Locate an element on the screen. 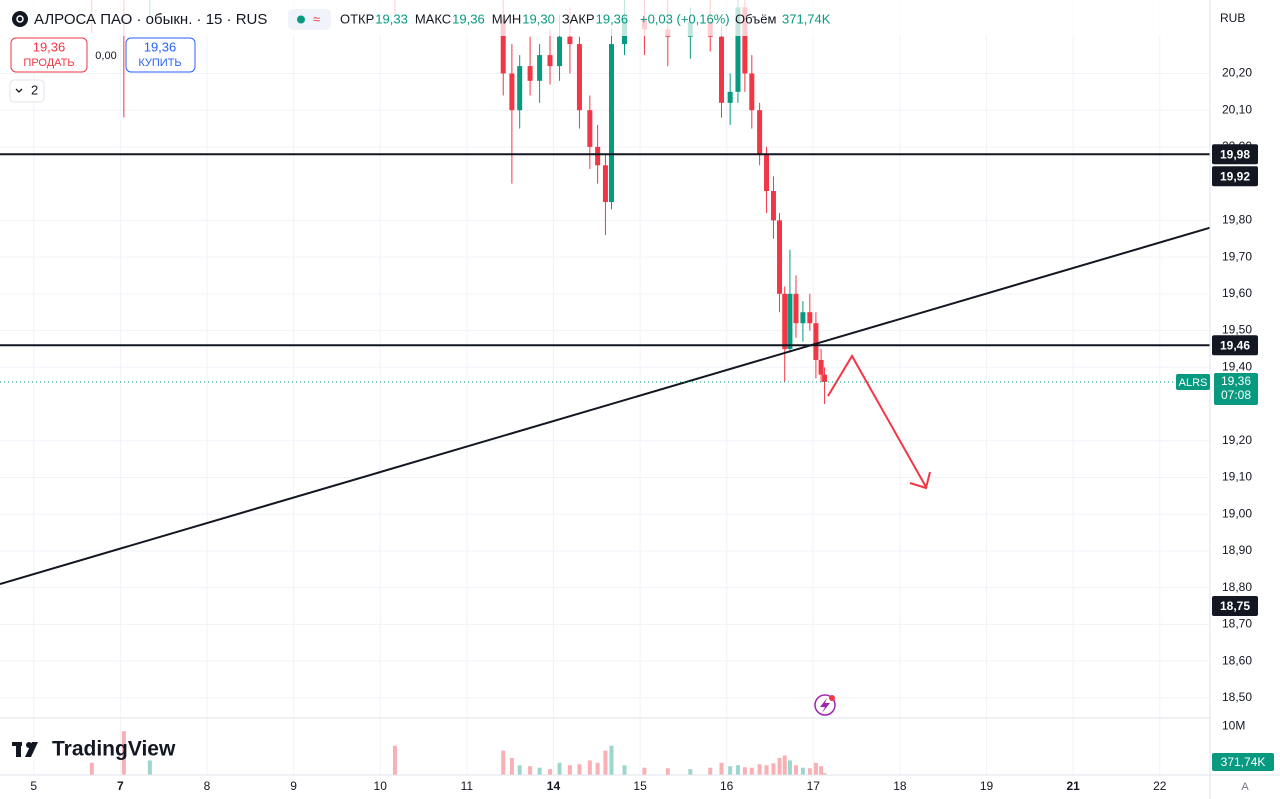 The height and width of the screenshot is (799, 1280). x-tick-label: 11 is located at coordinates (467, 786).